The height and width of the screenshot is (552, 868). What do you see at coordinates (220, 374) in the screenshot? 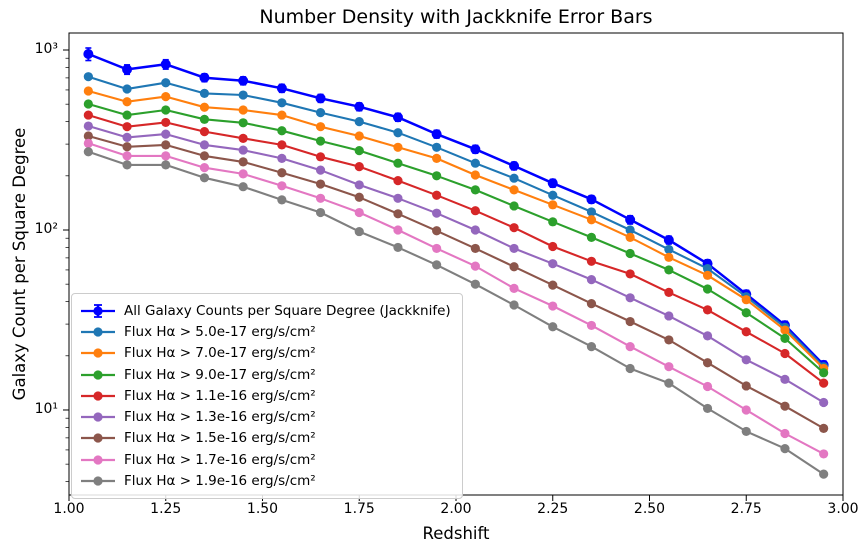
I see `legend-item-label: Flux Hα > 9.0e-17 erg/s/cm²` at bounding box center [220, 374].